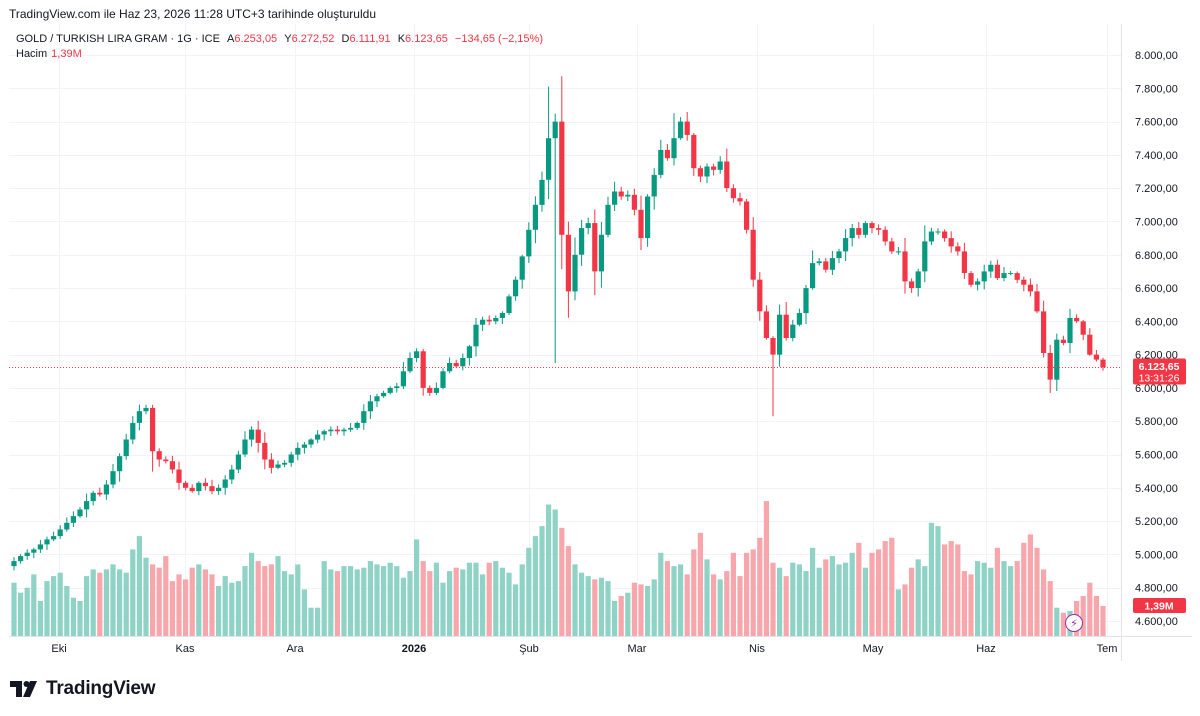  What do you see at coordinates (1159, 379) in the screenshot?
I see `candle-countdown: 13:31:26` at bounding box center [1159, 379].